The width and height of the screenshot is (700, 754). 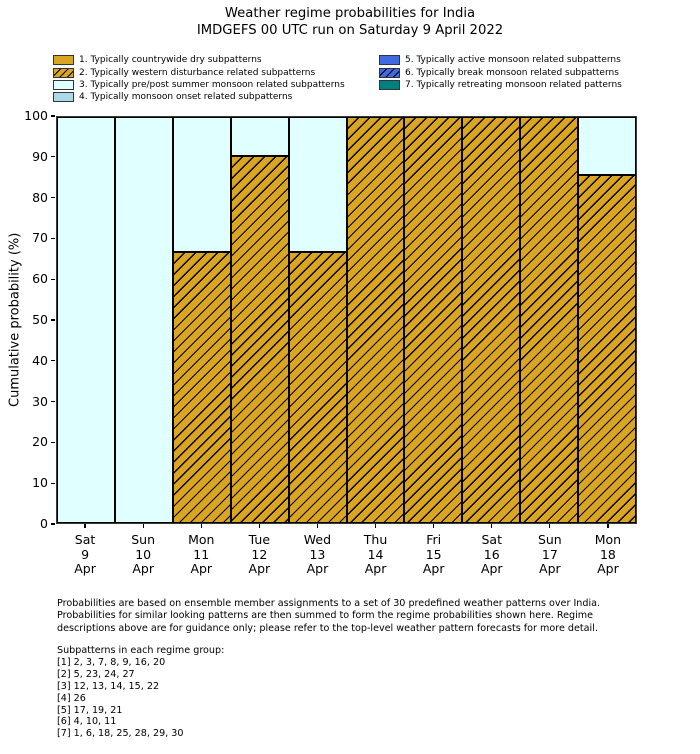 I want to click on bar-tue-12-apr, so click(x=259, y=320).